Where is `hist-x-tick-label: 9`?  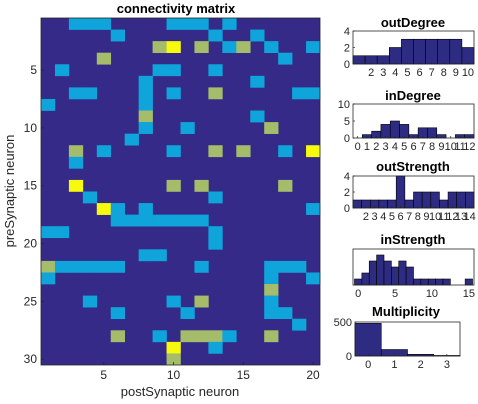
hist-x-tick-label: 9 is located at coordinates (456, 73).